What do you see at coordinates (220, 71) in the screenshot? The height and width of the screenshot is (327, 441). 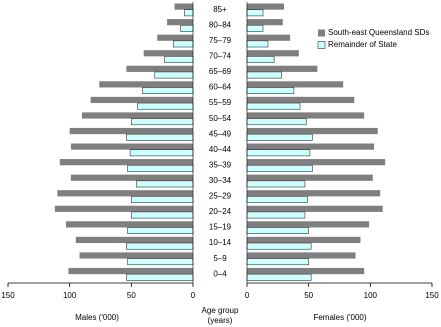 I see `age-group-label: 65–69` at bounding box center [220, 71].